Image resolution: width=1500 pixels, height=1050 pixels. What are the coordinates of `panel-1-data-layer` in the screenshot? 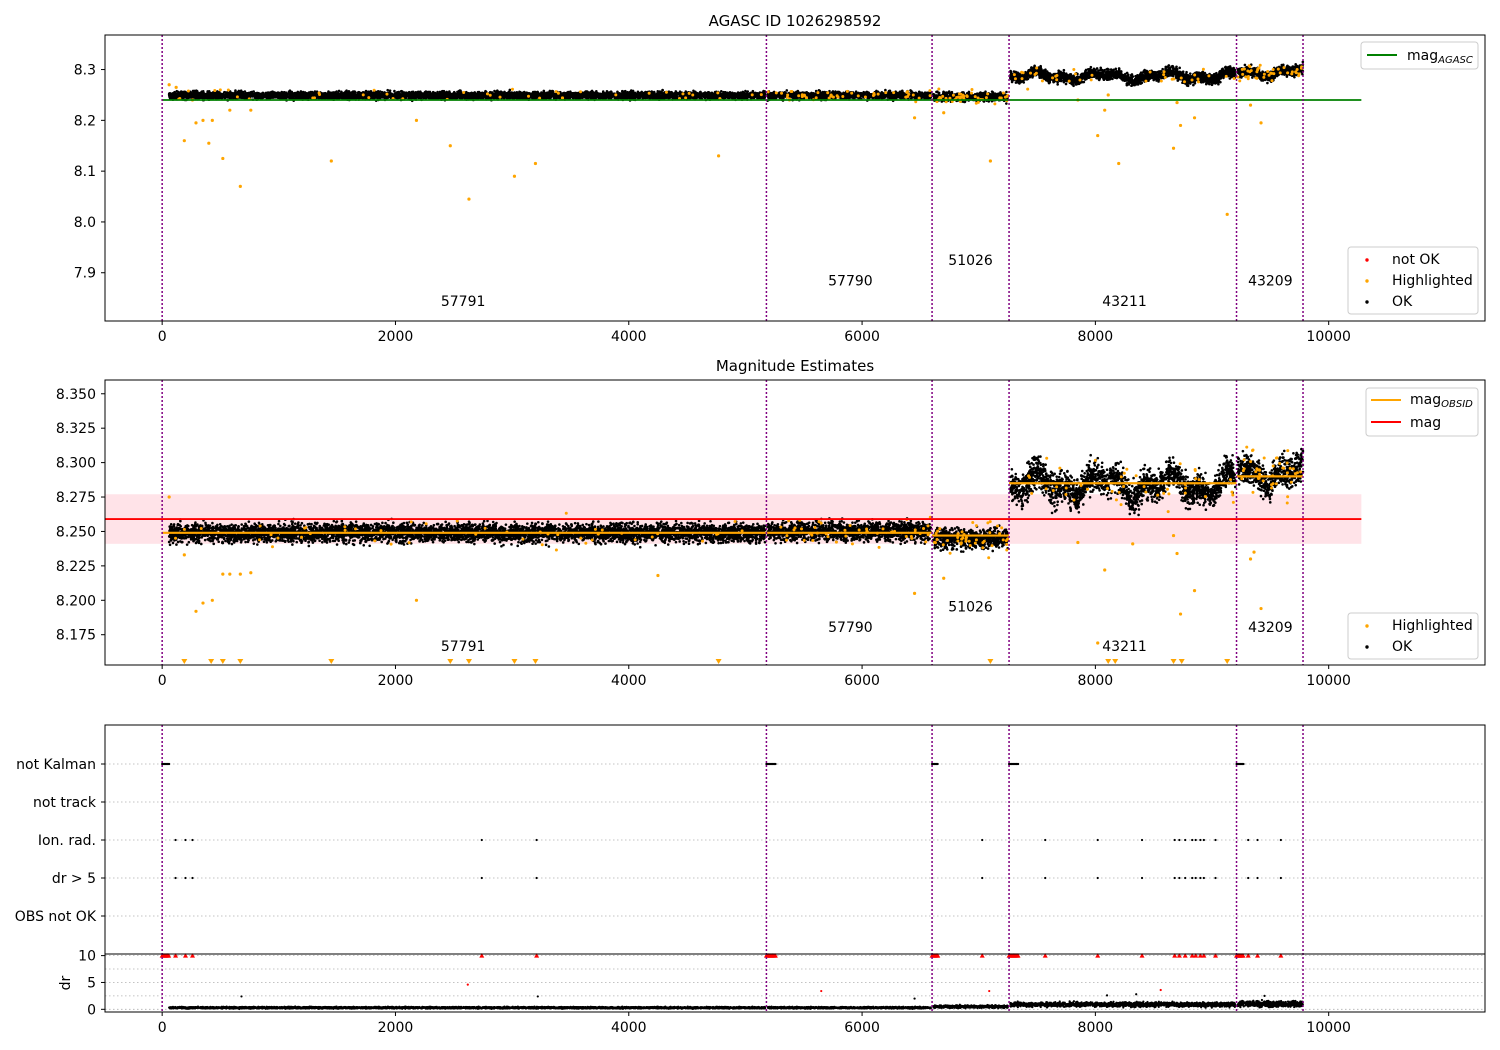 It's located at (736, 138).